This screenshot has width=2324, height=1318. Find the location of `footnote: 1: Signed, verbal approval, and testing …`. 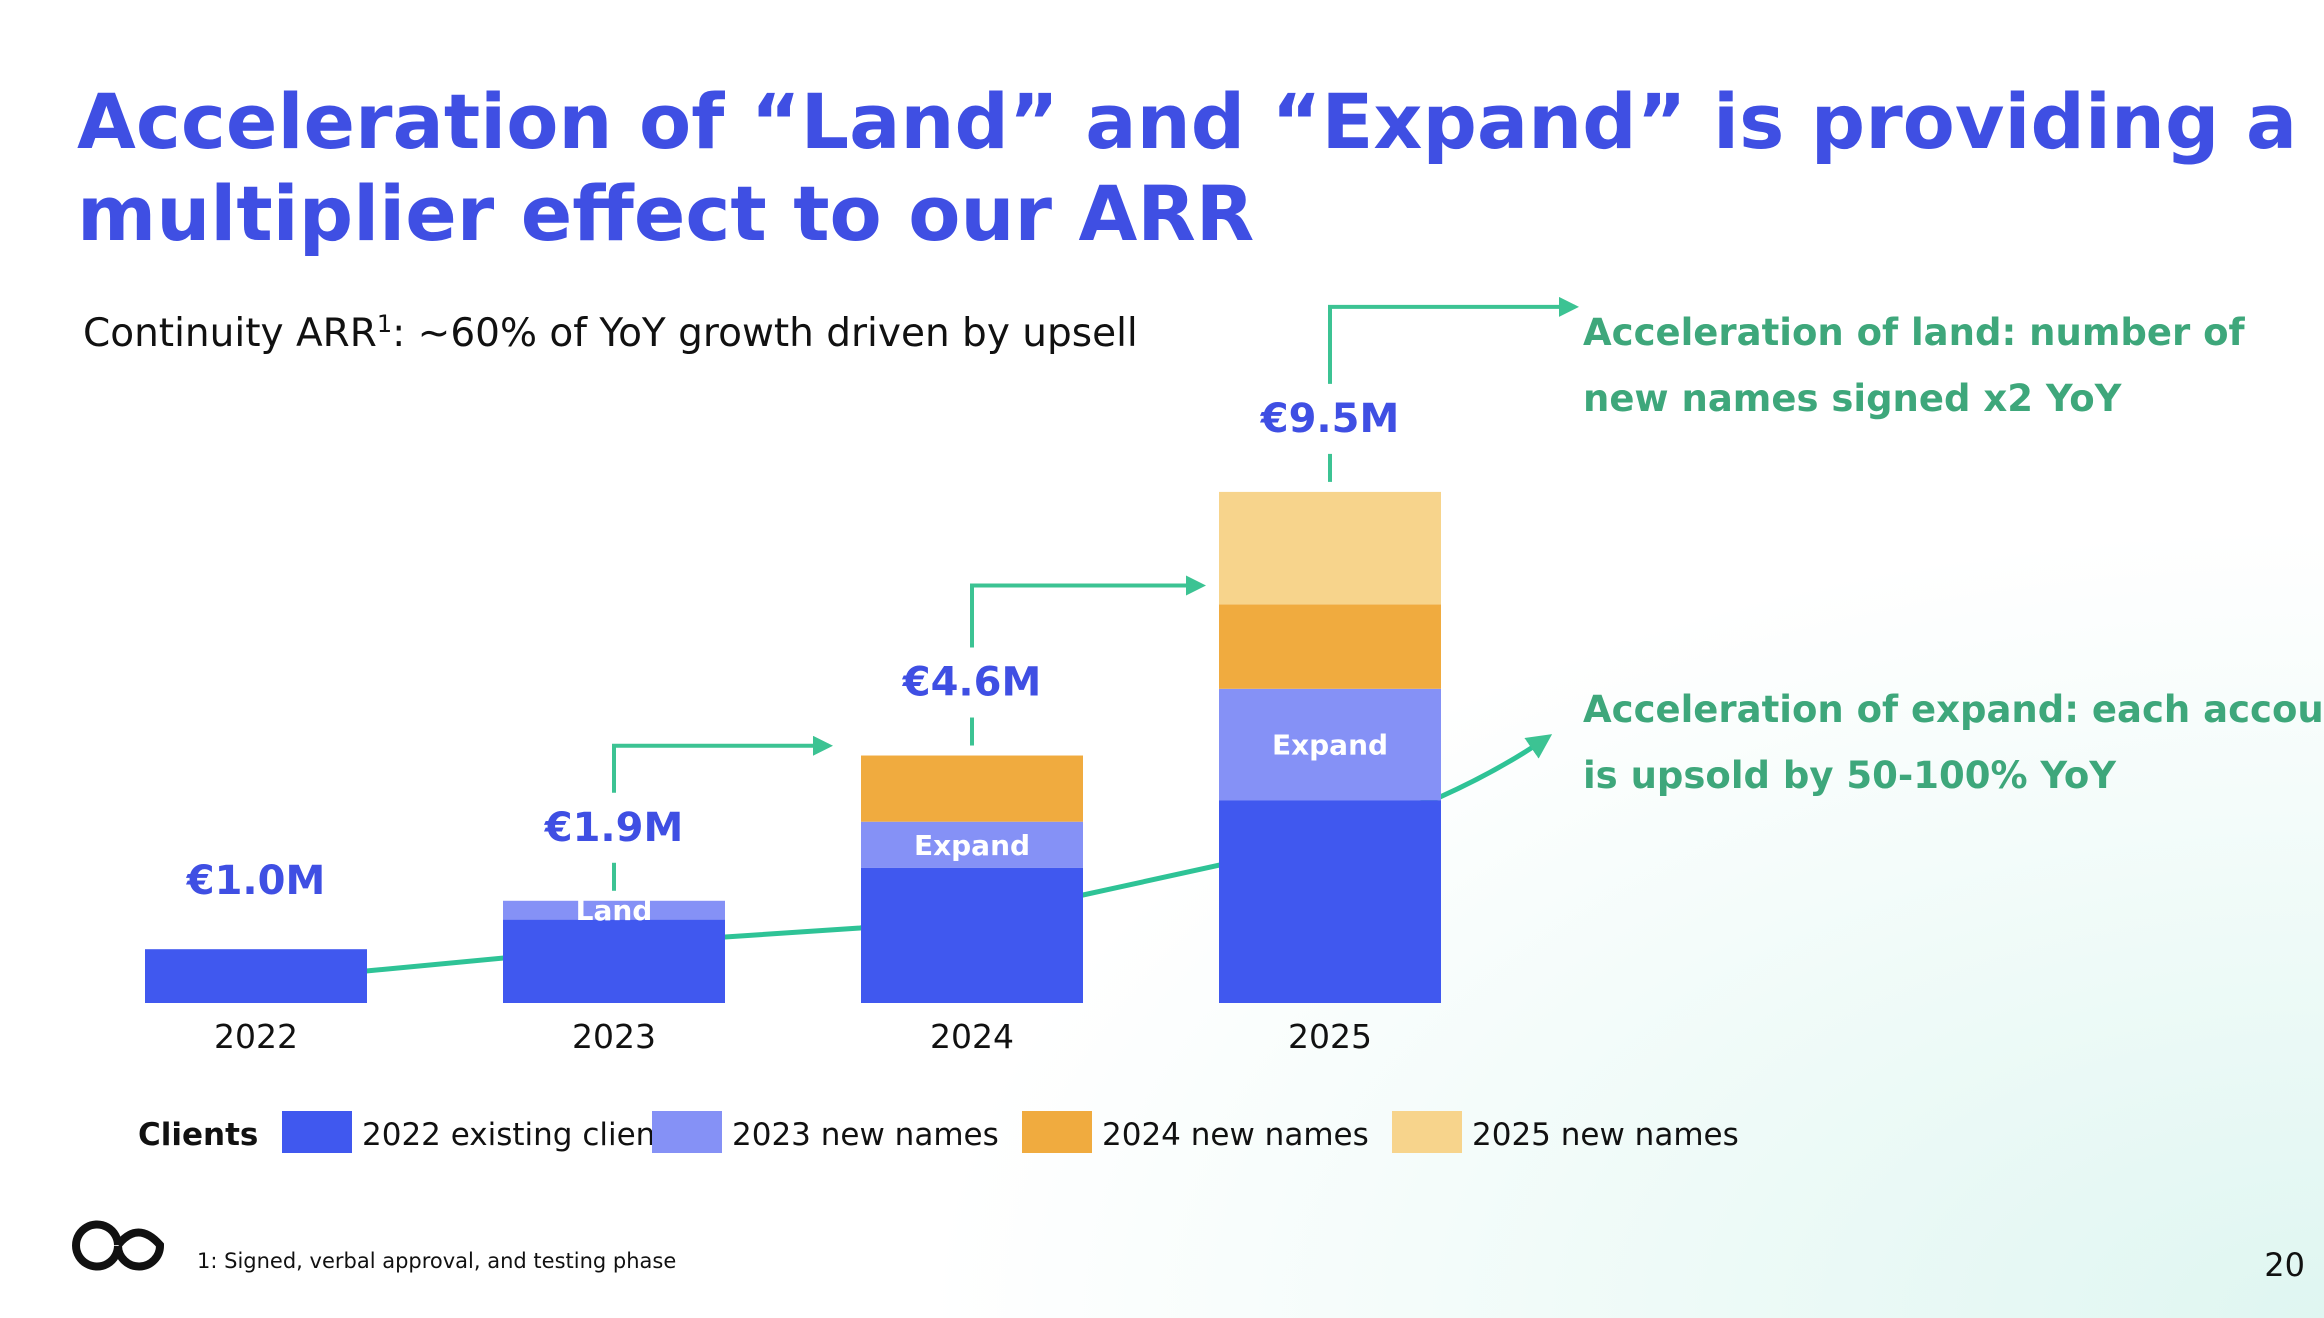

footnote: 1: Signed, verbal approval, and testing … is located at coordinates (436, 1261).